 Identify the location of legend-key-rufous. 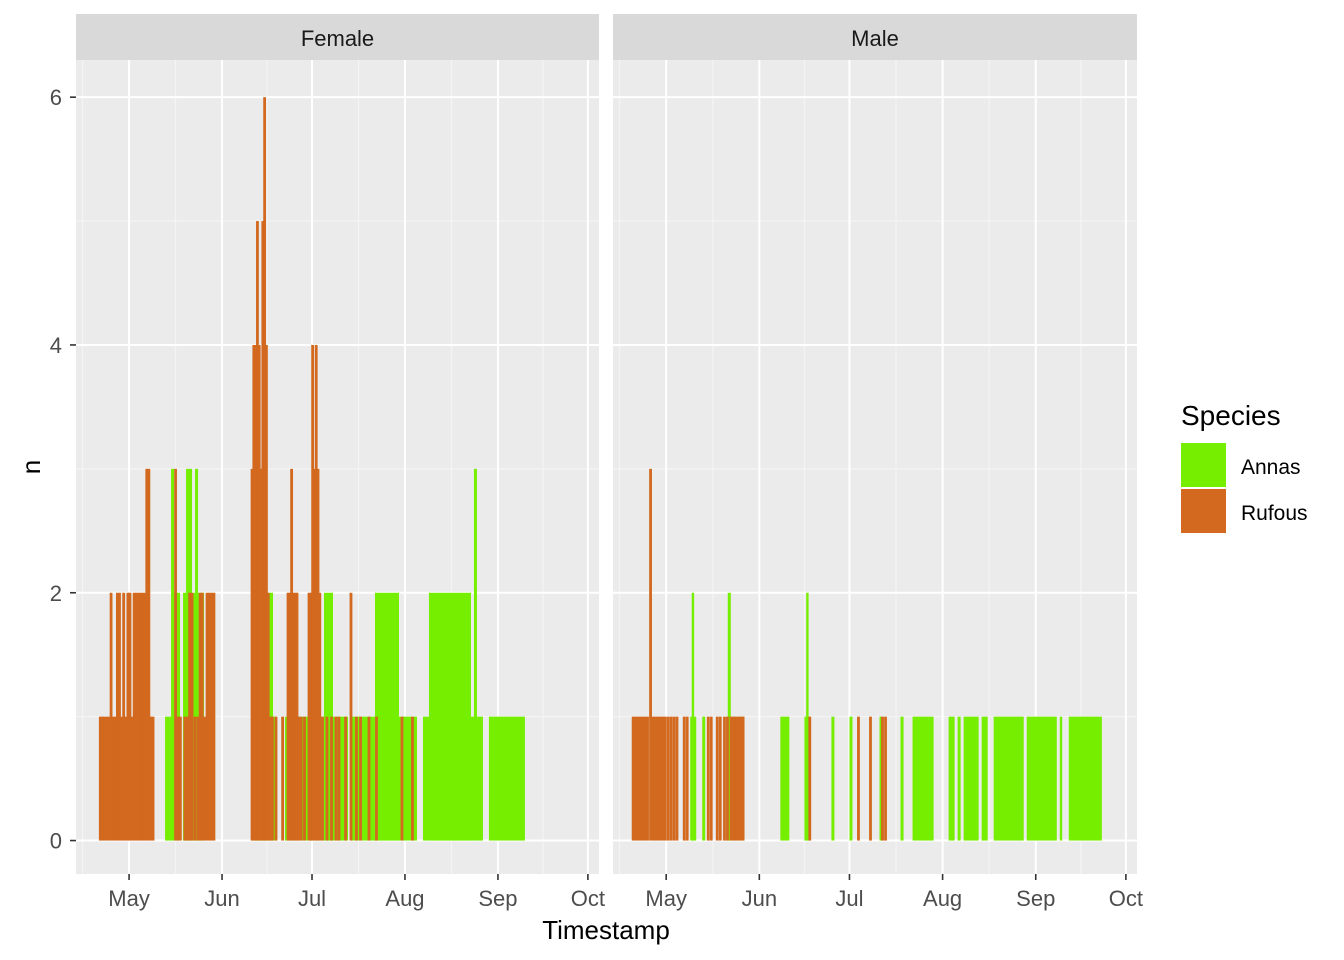
(1203, 511).